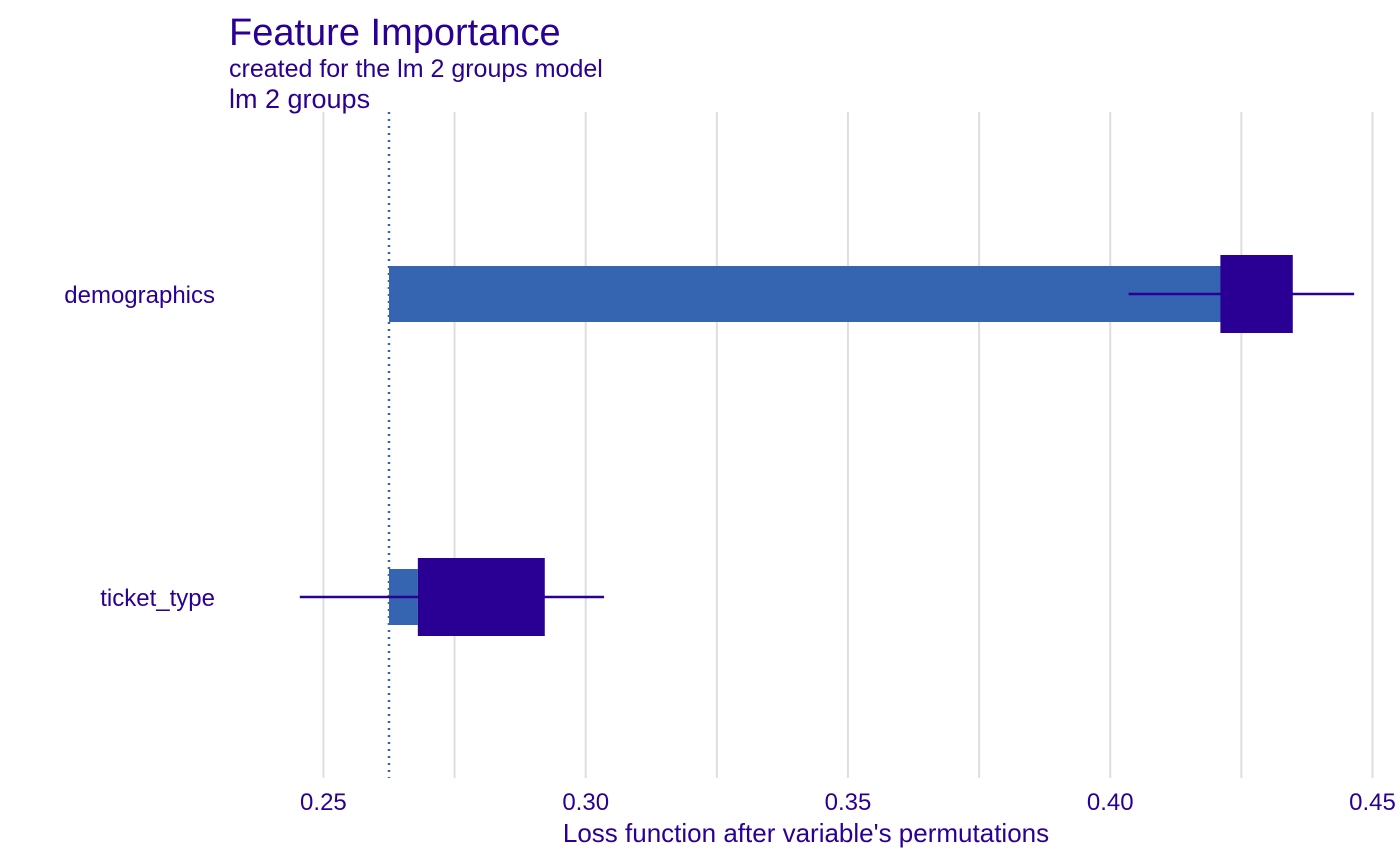 The height and width of the screenshot is (866, 1400). I want to click on x-tick-label: 0.30, so click(585, 802).